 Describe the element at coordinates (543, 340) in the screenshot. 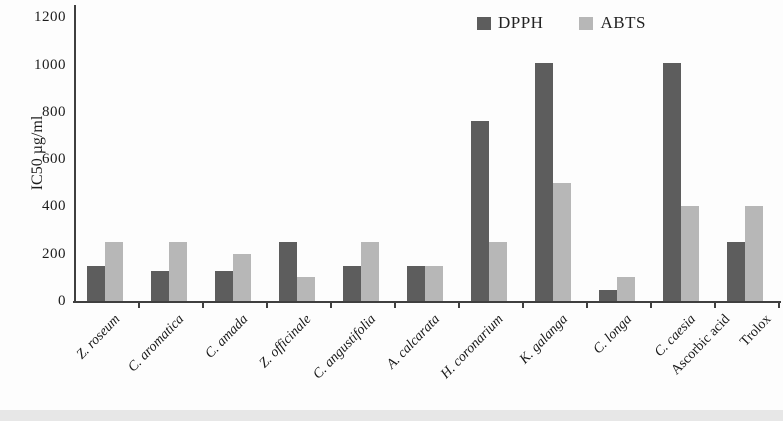

I see `x-category-label: K. galanga` at that location.